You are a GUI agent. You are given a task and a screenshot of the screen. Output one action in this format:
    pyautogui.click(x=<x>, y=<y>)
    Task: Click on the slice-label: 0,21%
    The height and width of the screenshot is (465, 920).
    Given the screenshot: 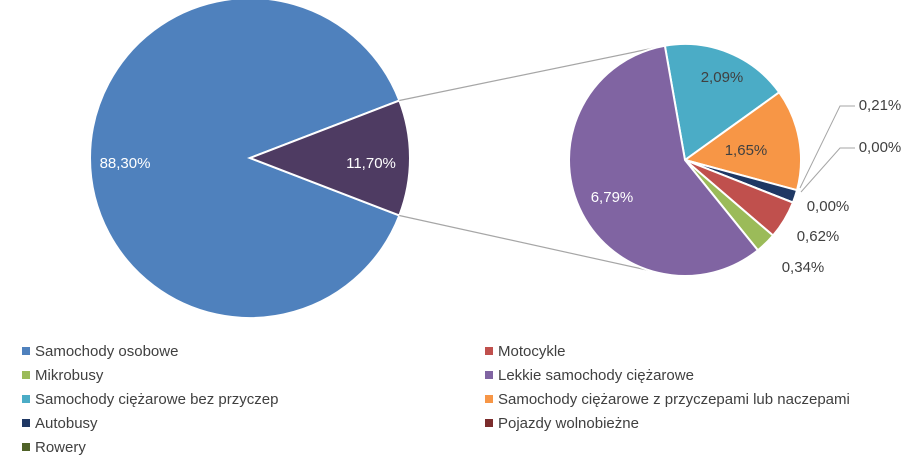 What is the action you would take?
    pyautogui.click(x=880, y=105)
    